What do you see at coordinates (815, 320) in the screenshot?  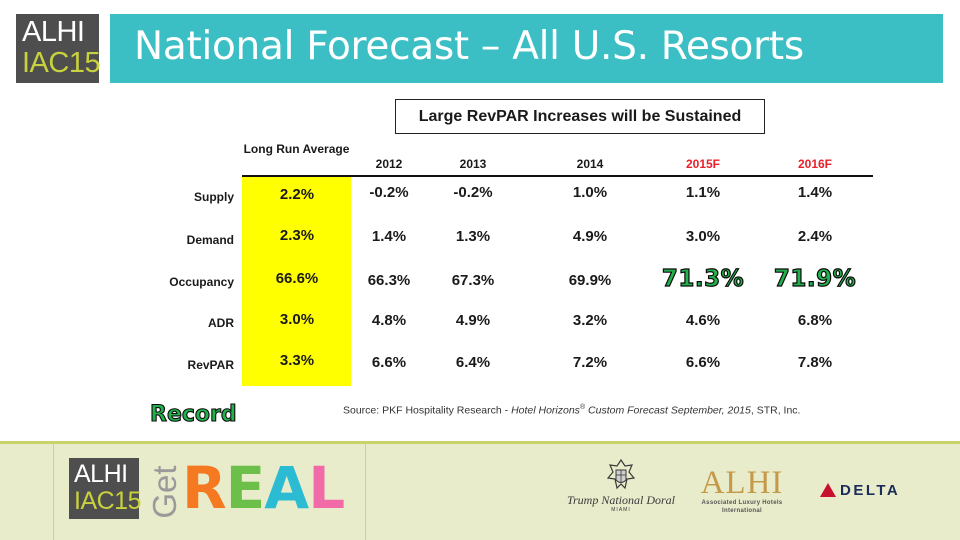 I see `cell-adr-2016f: 6.8%` at bounding box center [815, 320].